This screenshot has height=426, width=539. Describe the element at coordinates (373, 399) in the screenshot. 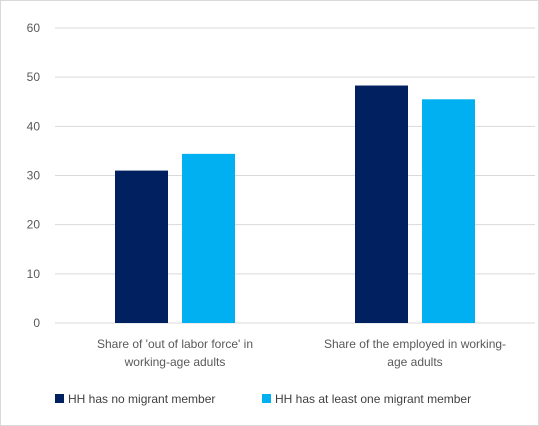

I see `legend-label: HH has at least one migrant member` at that location.